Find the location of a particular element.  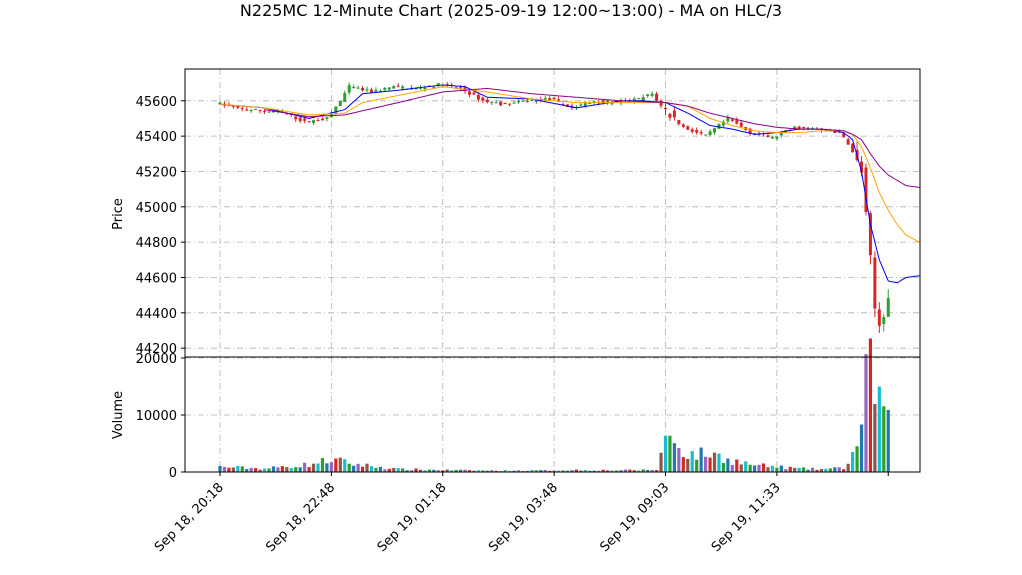

x-tick-label: Sep 19, 03:48 is located at coordinates (523, 517).